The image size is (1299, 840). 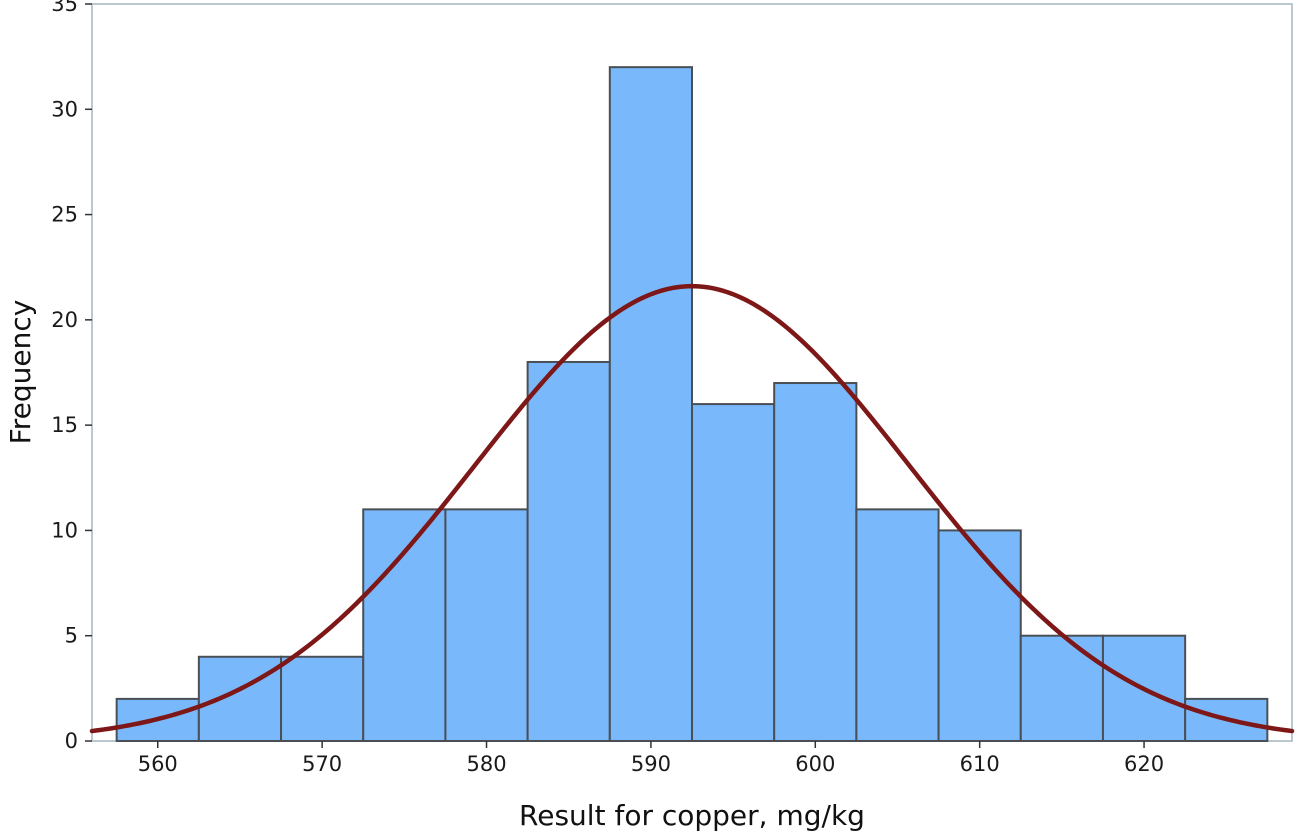 I want to click on y-axis-ticks: 0 5 10 15 20 25 30 35, so click(x=71, y=376).